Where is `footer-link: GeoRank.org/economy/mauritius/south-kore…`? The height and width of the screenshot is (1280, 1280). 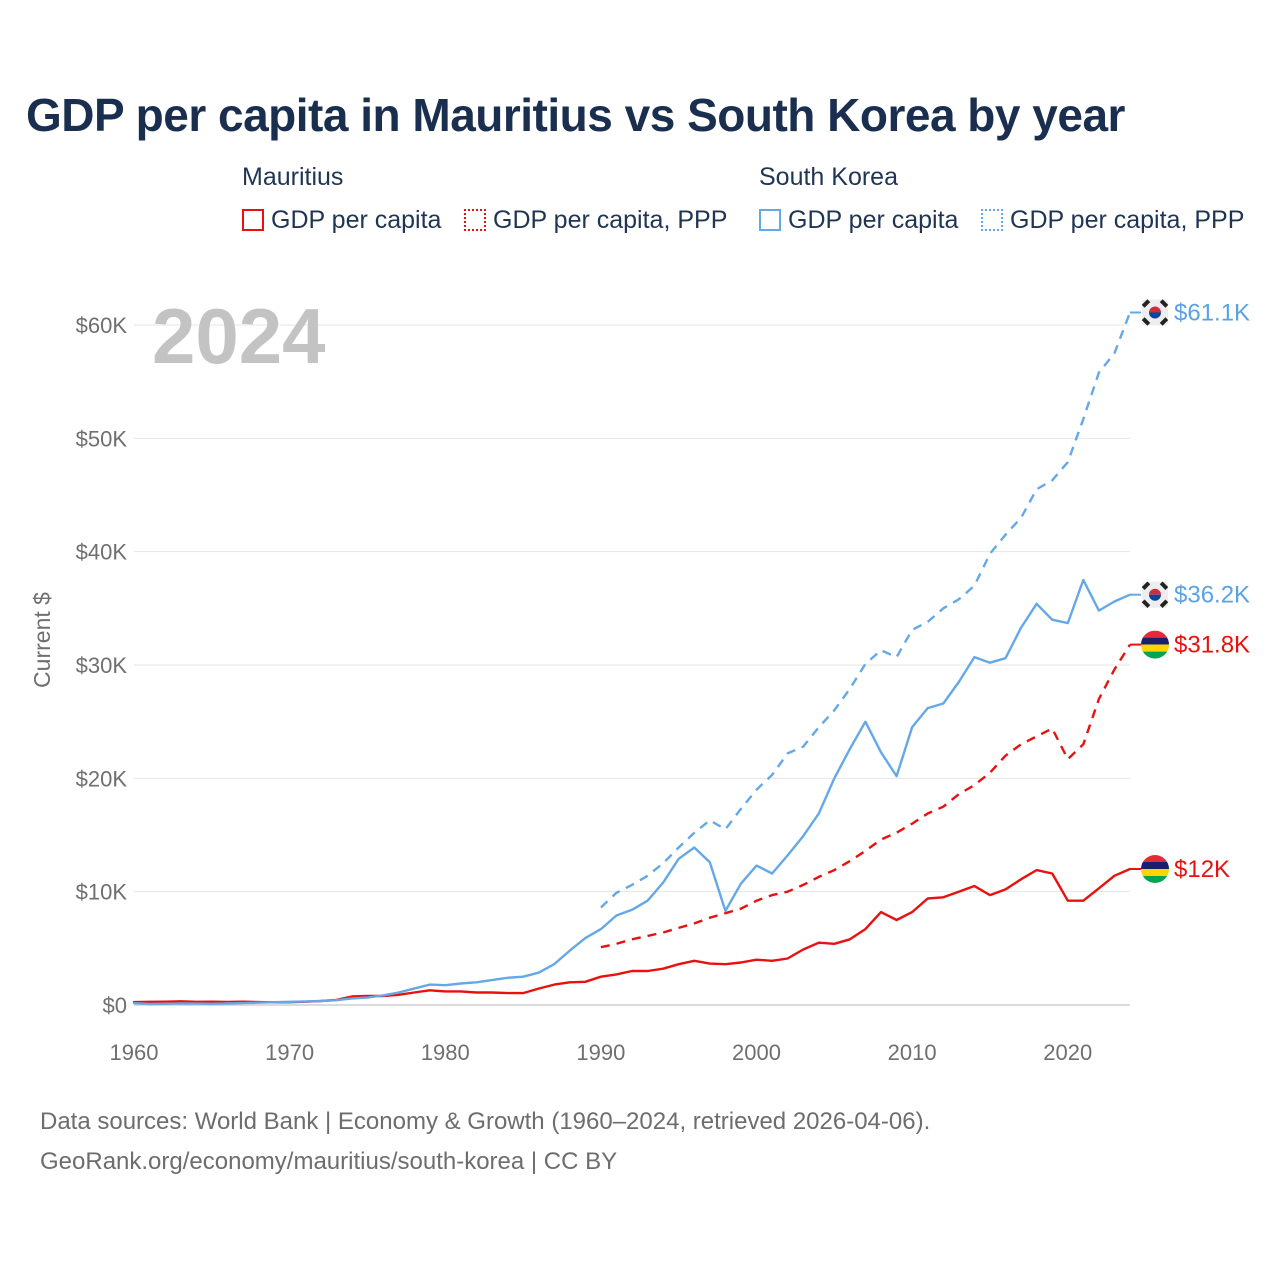 footer-link: GeoRank.org/economy/mauritius/south-kore… is located at coordinates (329, 1161).